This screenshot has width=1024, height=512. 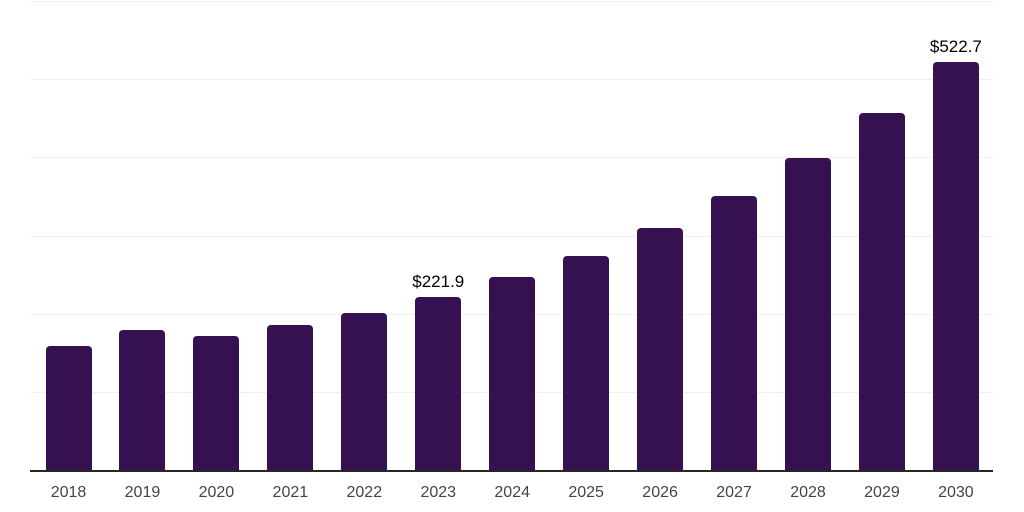 What do you see at coordinates (438, 282) in the screenshot?
I see `bar-value-label: $221.9` at bounding box center [438, 282].